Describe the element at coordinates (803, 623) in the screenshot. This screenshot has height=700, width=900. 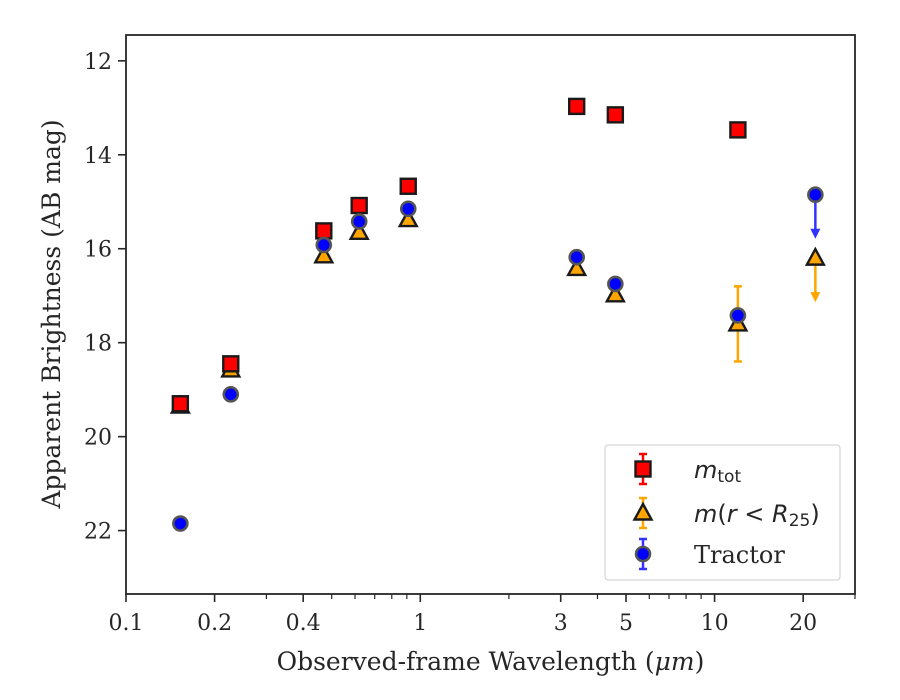
I see `x-tick-label: 20` at that location.